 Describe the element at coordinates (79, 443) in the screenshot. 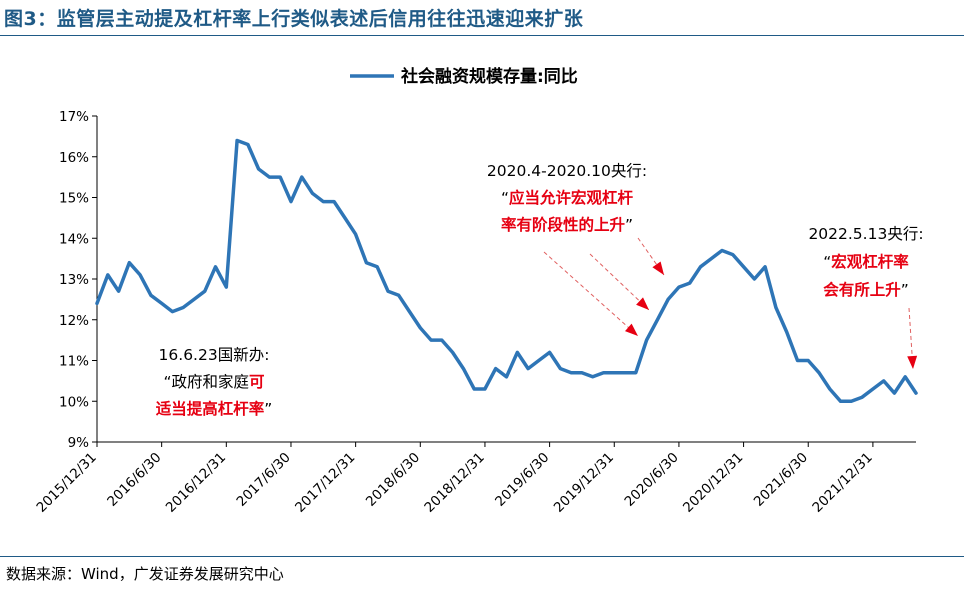

I see `y-tick-label: 9%` at that location.